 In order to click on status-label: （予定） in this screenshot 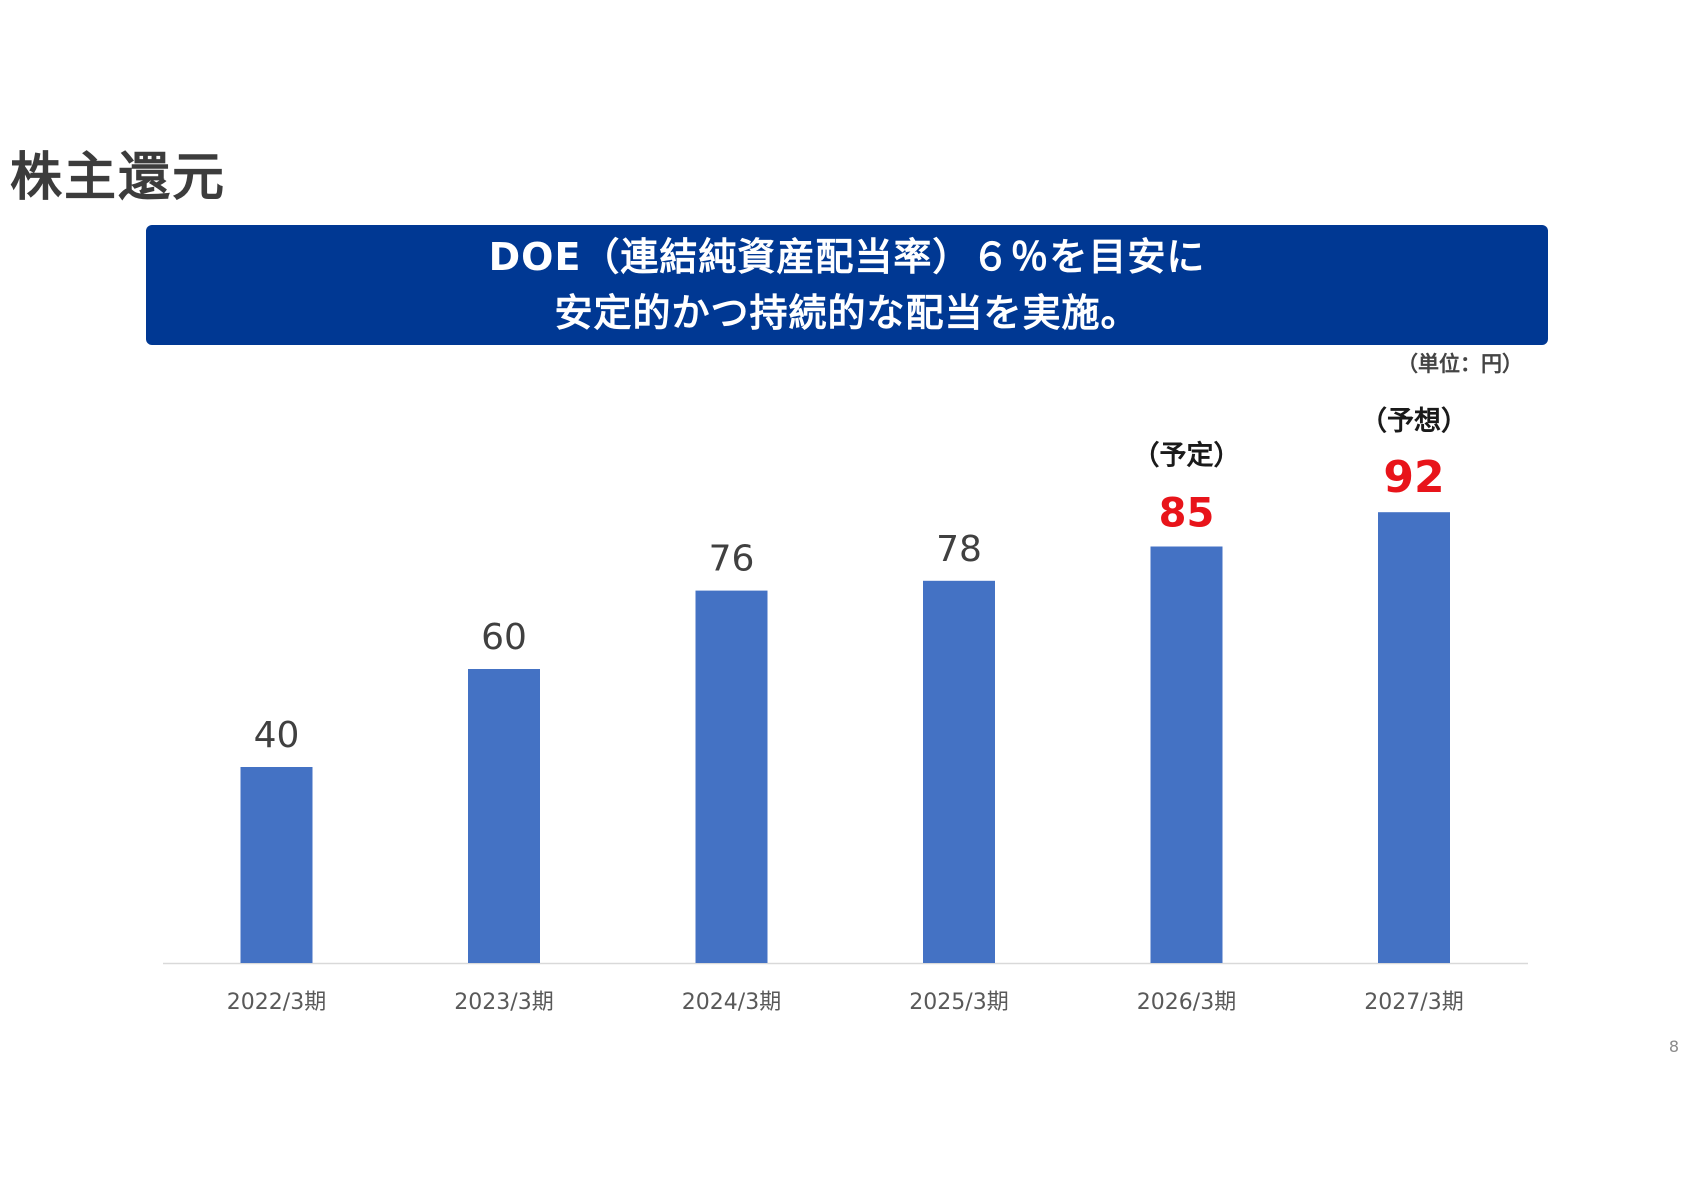, I will do `click(1187, 456)`.